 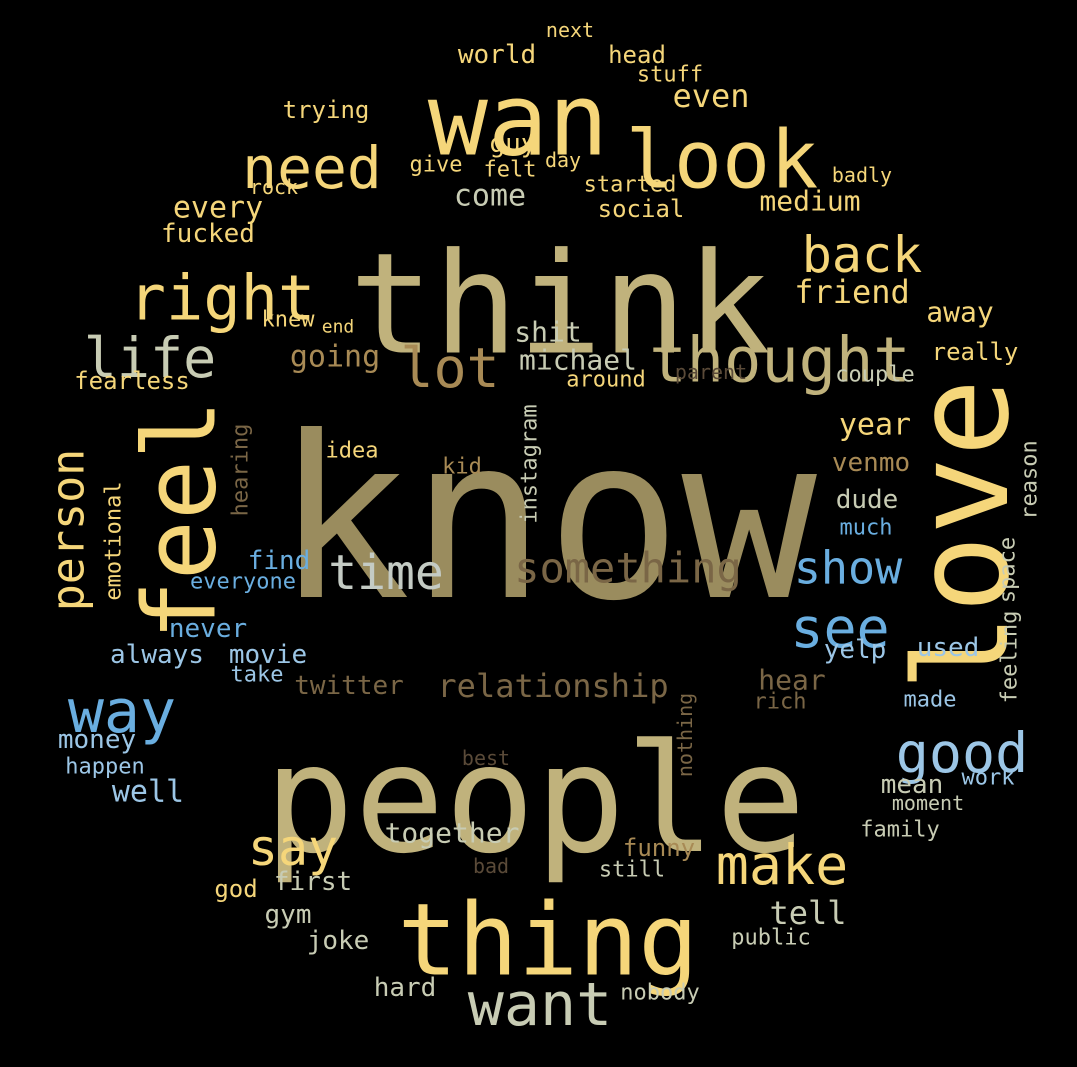 I want to click on word-tell: tell, so click(x=807, y=913).